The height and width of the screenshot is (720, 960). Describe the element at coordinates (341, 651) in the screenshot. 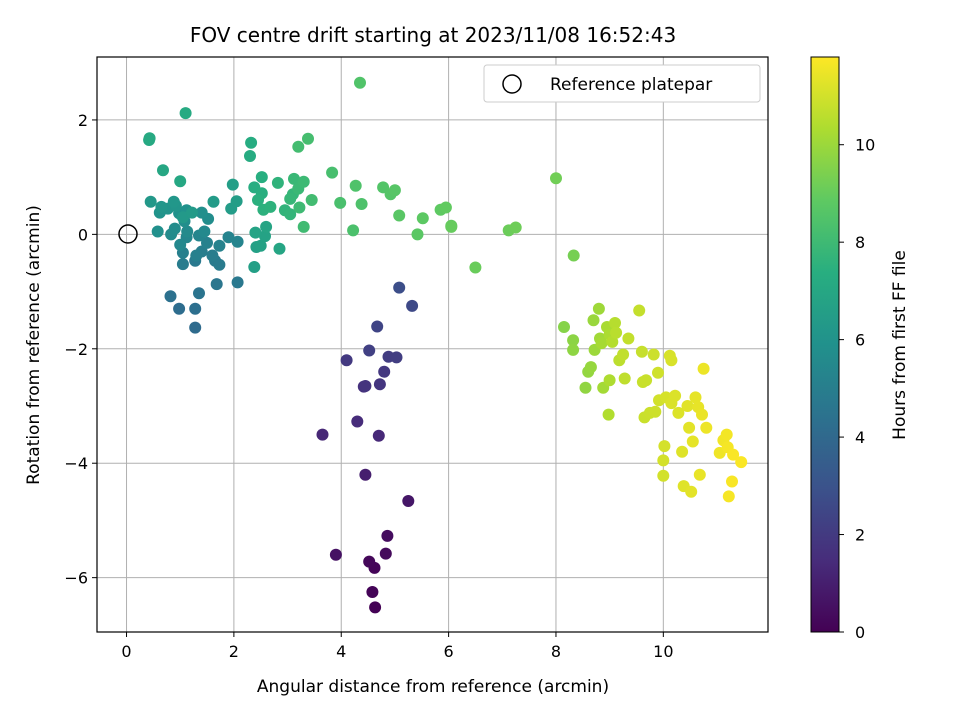

I see `x-tick-label: 4` at that location.